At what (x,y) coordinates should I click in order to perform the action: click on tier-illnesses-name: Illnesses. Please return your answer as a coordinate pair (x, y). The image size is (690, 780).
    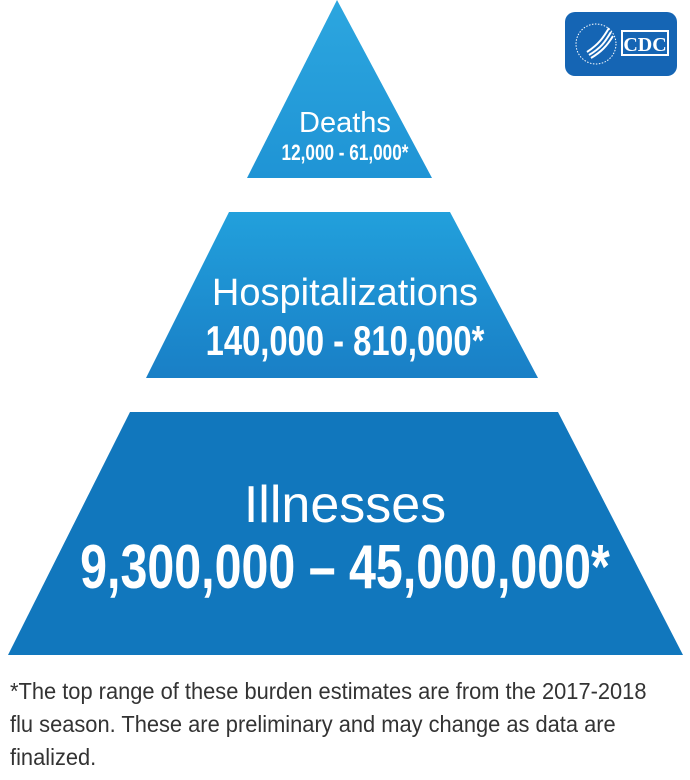
    Looking at the image, I should click on (345, 505).